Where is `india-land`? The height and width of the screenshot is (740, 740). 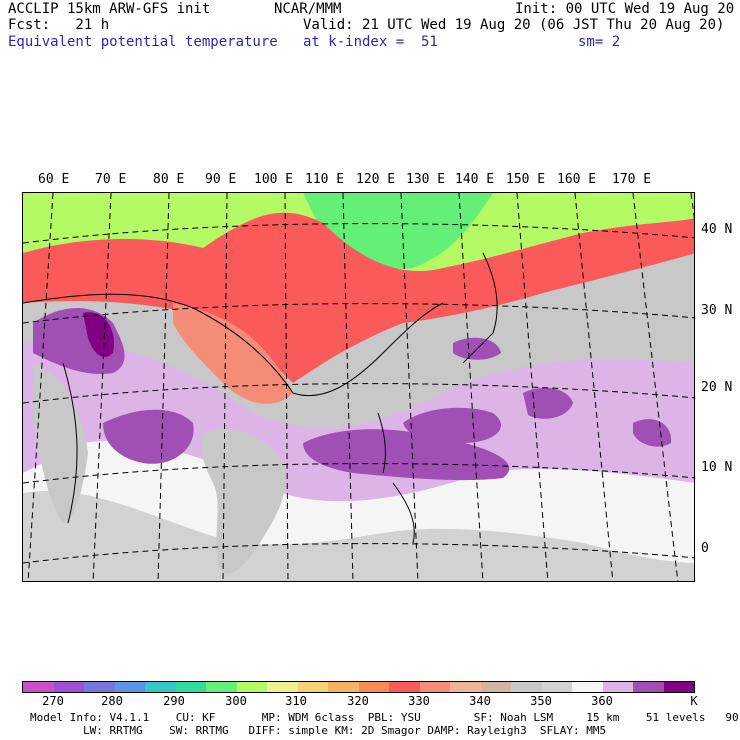 india-land is located at coordinates (60, 443).